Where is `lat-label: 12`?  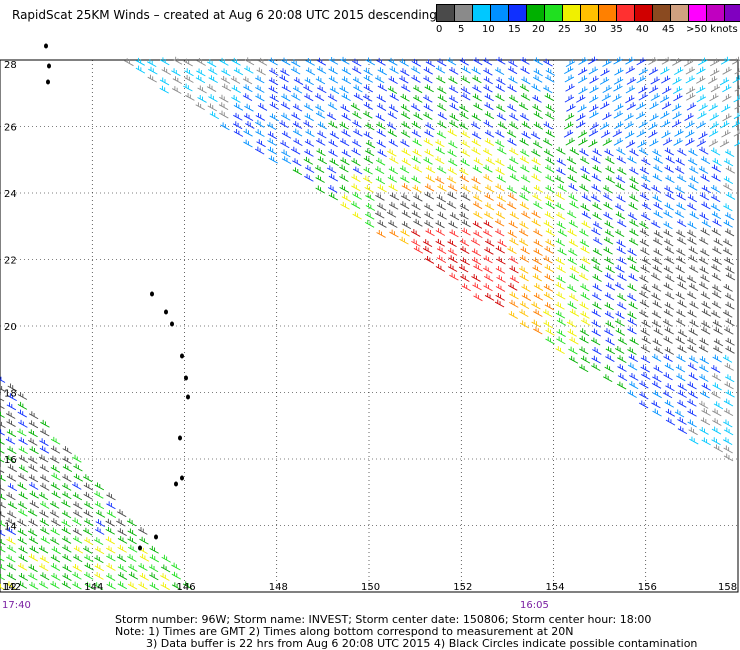
lat-label: 12 is located at coordinates (10, 587).